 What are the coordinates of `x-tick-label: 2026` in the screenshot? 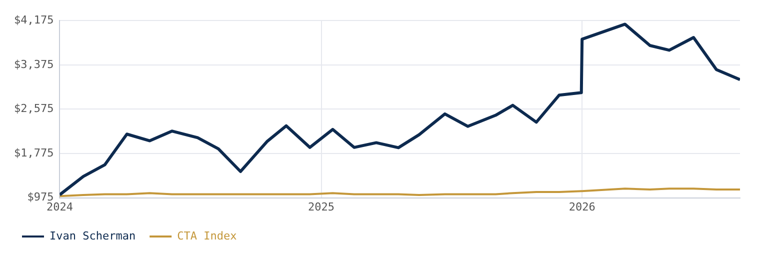 It's located at (582, 207).